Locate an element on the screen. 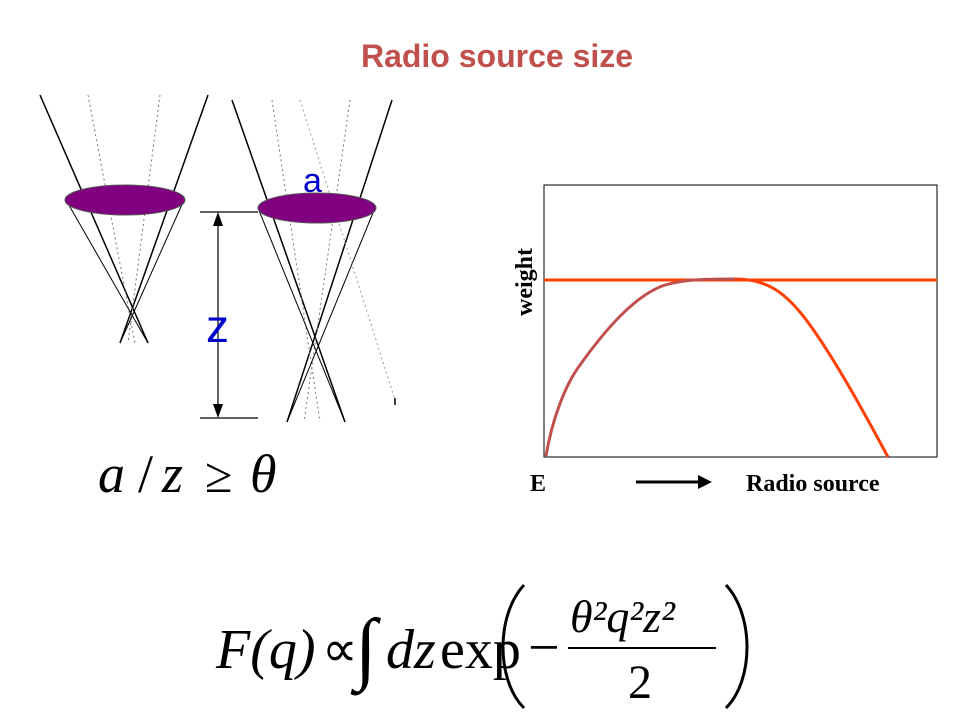 The image size is (960, 720). label-z: z is located at coordinates (217, 326).